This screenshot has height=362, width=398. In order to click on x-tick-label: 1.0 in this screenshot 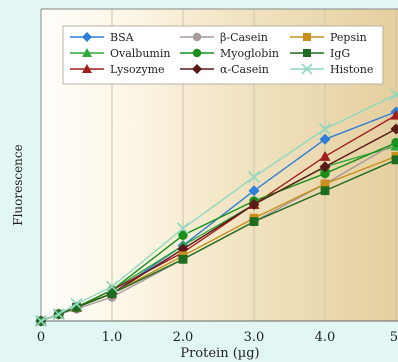, I will do `click(112, 337)`.